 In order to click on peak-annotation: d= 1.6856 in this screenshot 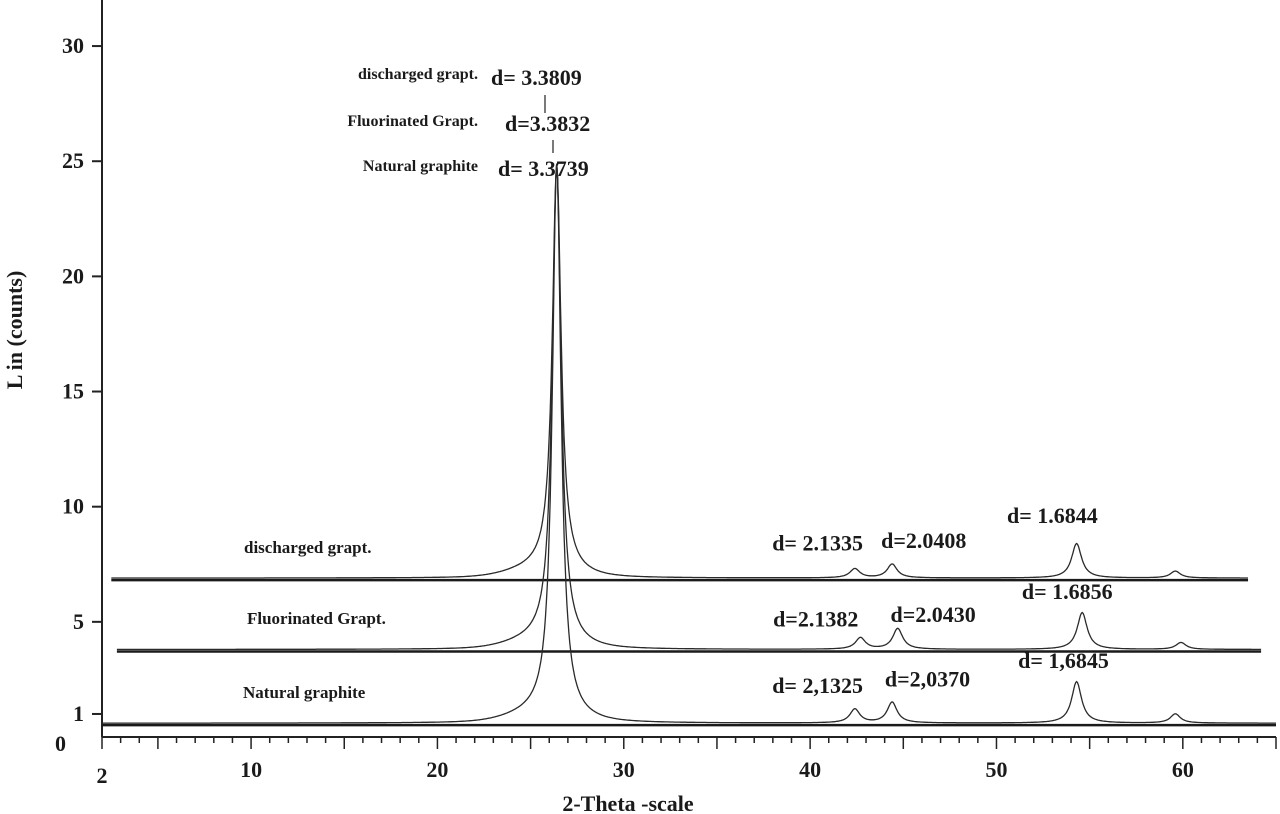, I will do `click(1067, 591)`.